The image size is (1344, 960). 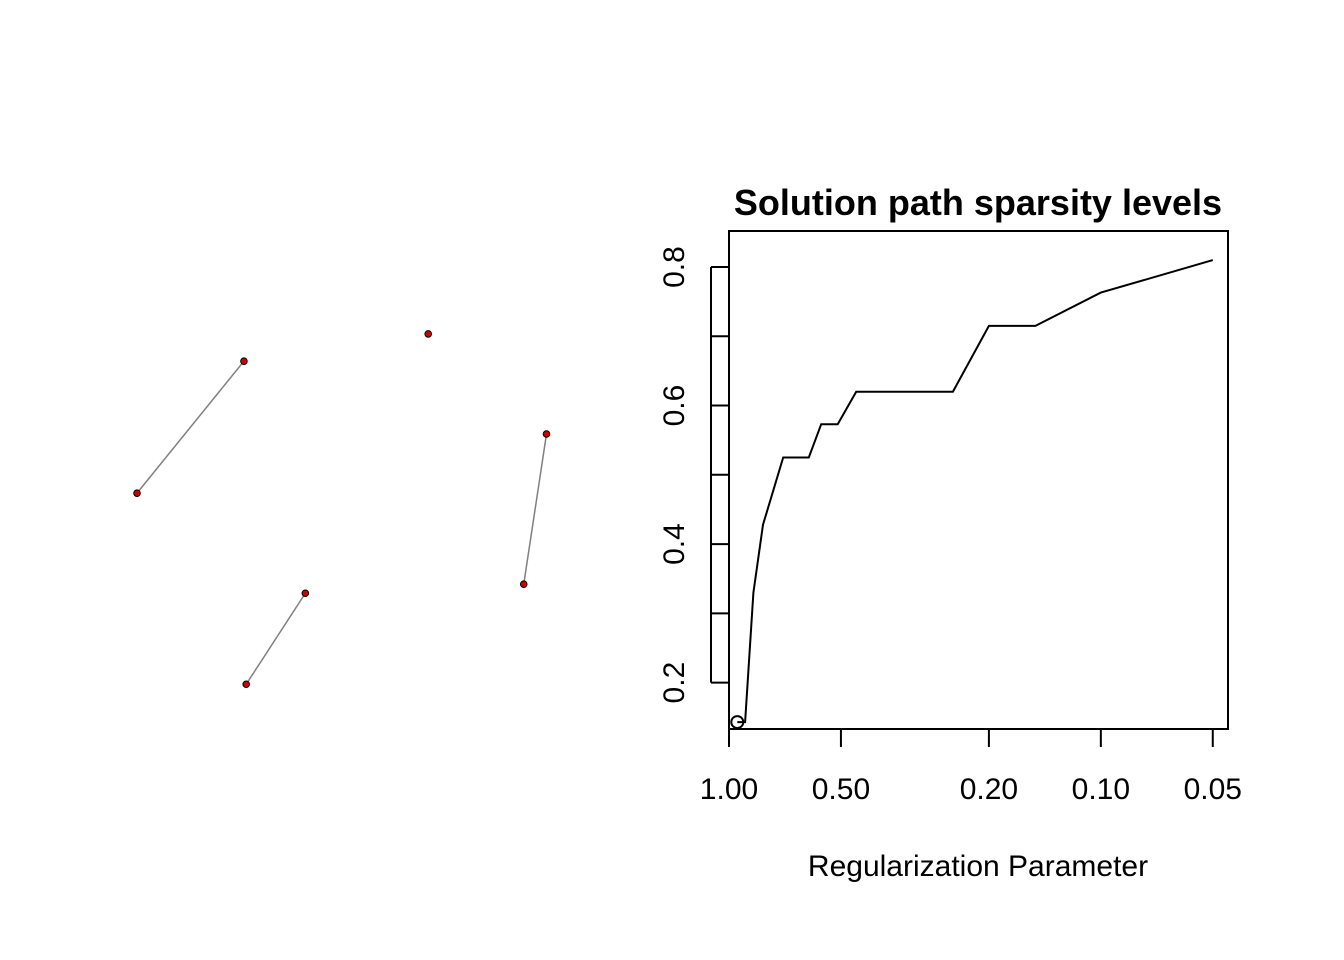 I want to click on x-axis: 1.00 0.50 0.20 0.10 0.05, so click(x=971, y=767).